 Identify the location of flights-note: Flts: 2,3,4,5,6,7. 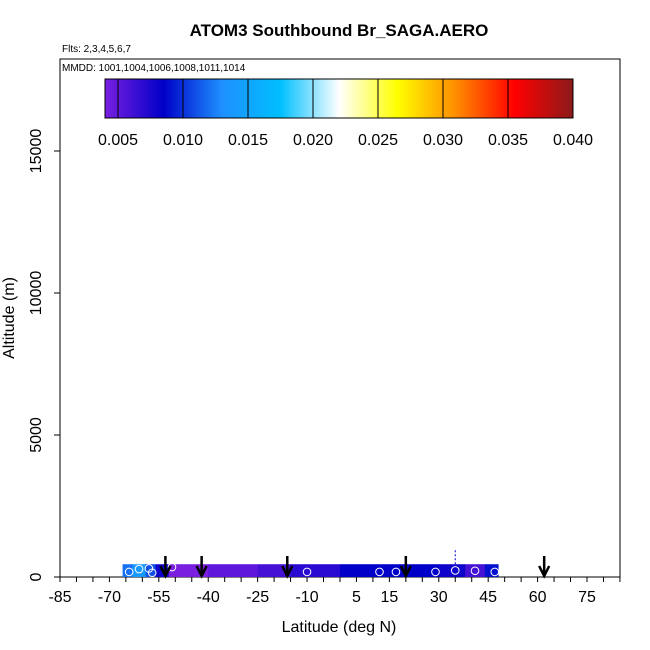
(96, 49).